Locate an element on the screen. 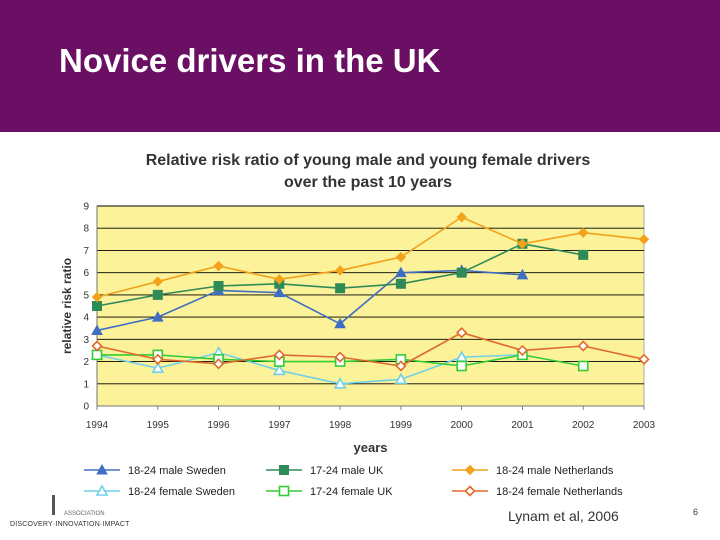  y-tick-label: 0 is located at coordinates (86, 407).